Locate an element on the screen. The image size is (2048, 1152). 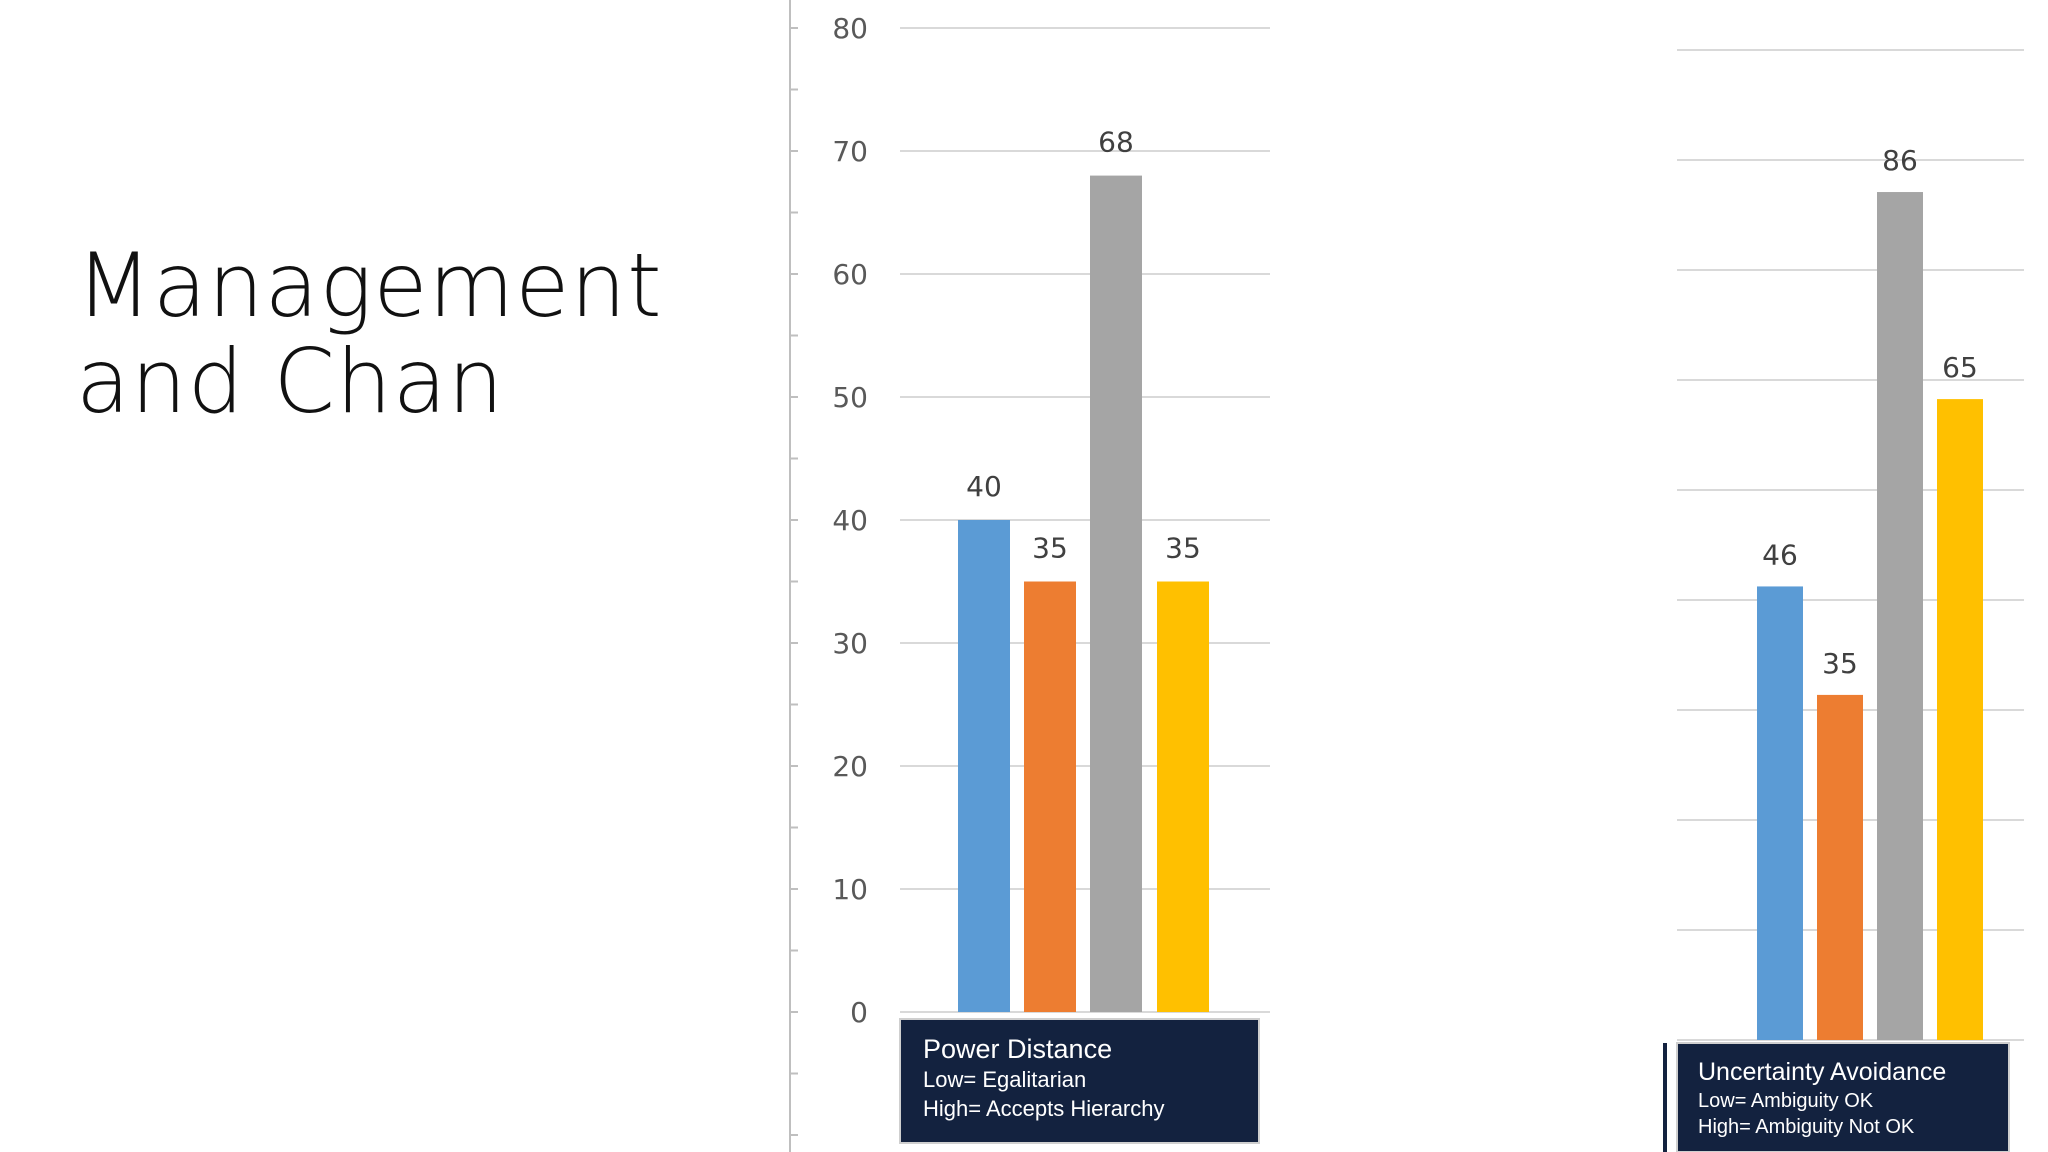
chart1-data-label: 40 is located at coordinates (984, 486).